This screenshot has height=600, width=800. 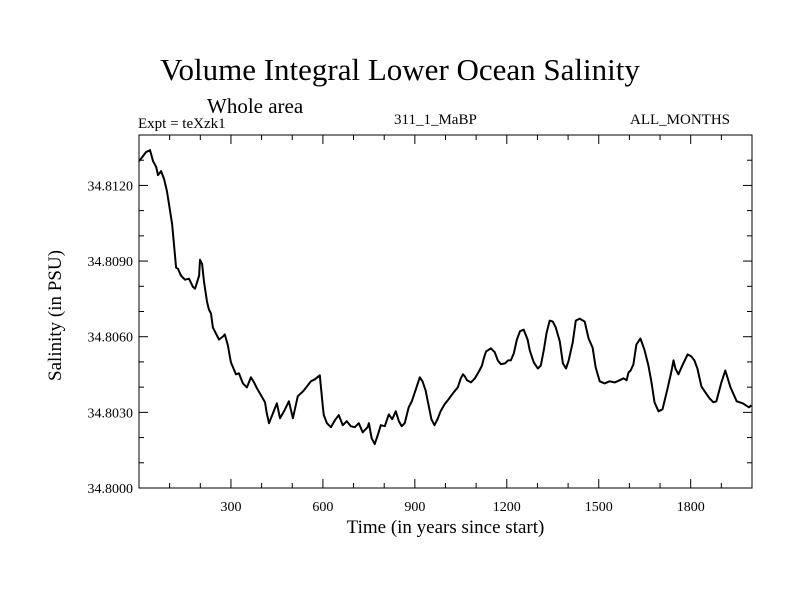 I want to click on y-tick-label: 34.8060, so click(x=111, y=338).